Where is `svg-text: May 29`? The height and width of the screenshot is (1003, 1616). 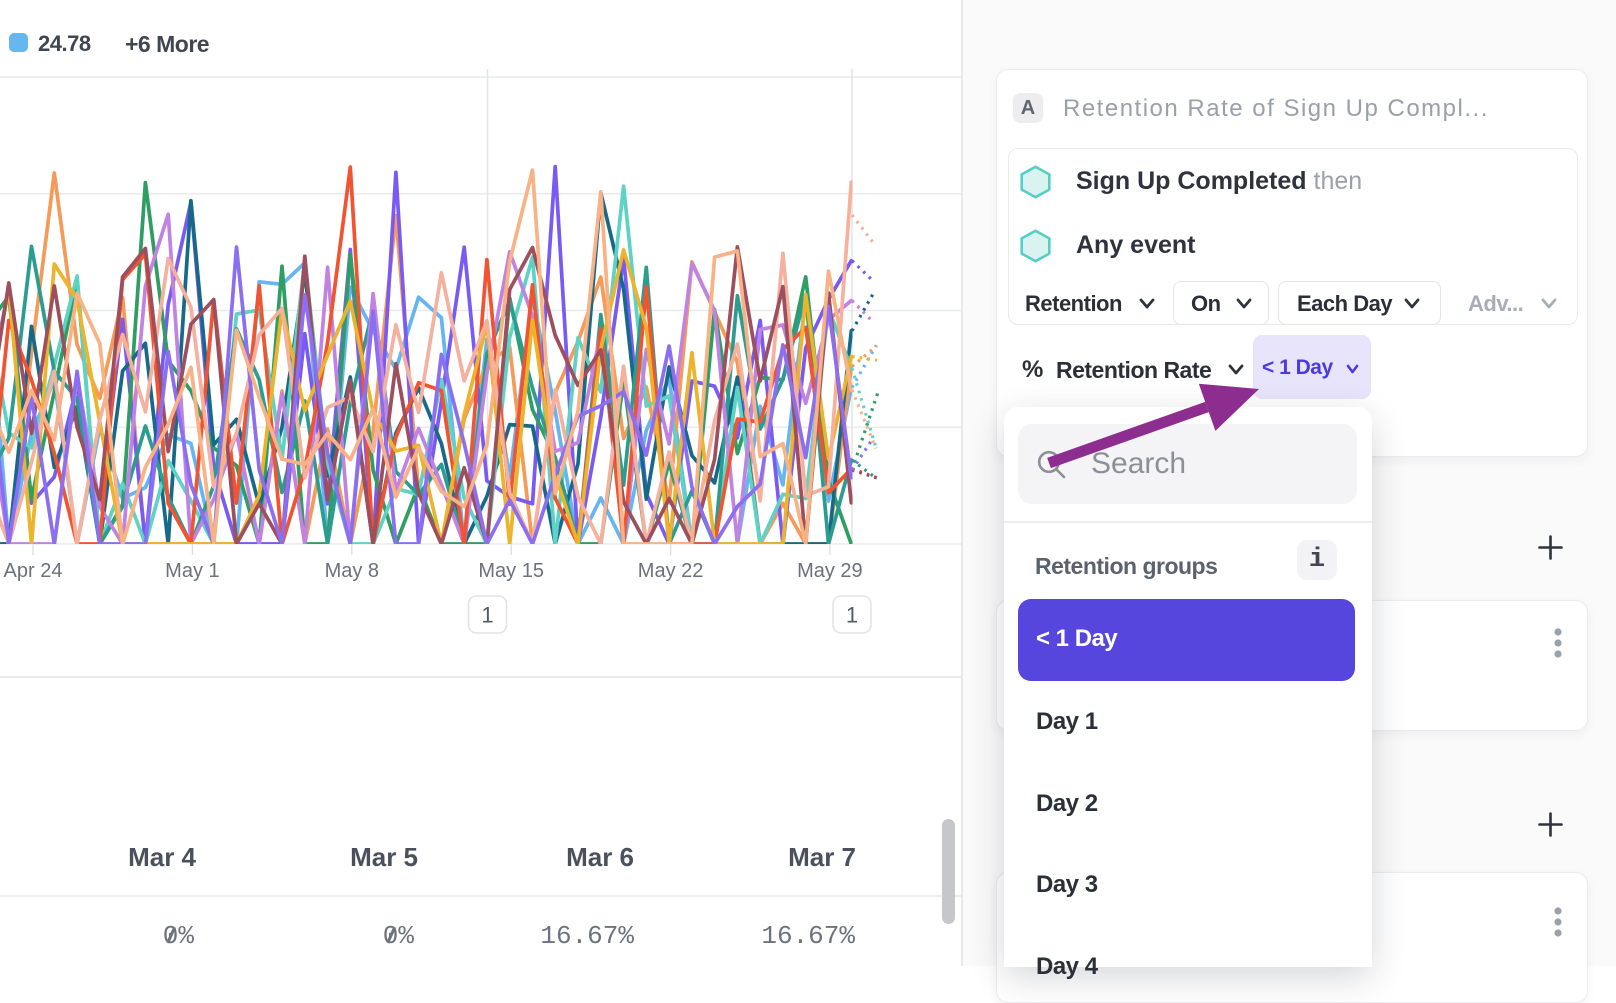 svg-text: May 29 is located at coordinates (830, 571).